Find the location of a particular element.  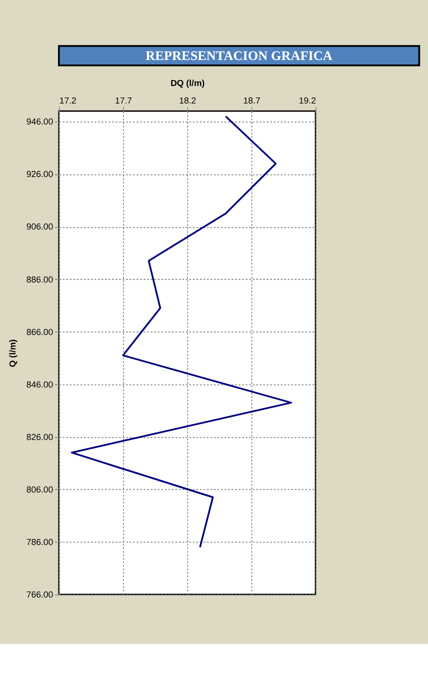

y-tick-label: 866.00 is located at coordinates (40, 331).